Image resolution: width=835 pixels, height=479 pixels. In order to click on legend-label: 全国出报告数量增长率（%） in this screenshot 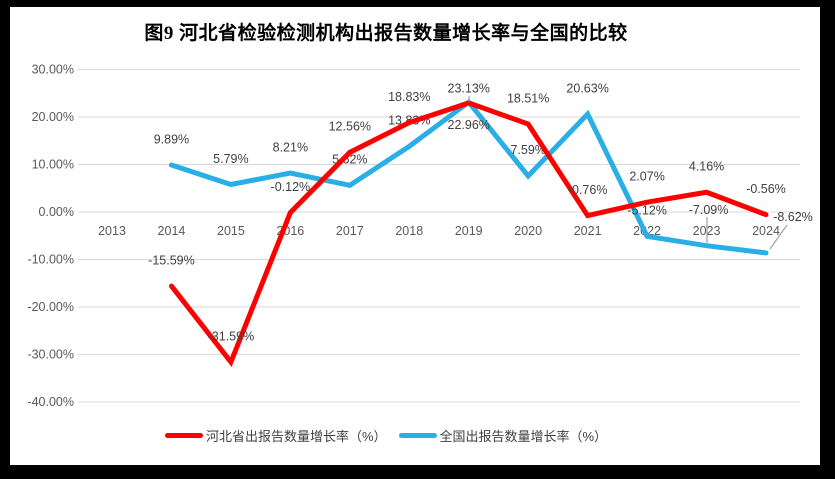, I will do `click(523, 436)`.